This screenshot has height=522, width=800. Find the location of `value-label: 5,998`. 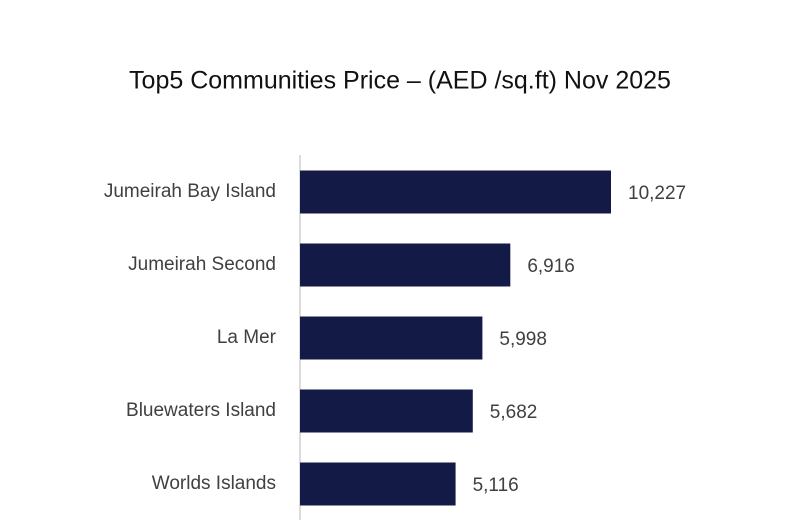

value-label: 5,998 is located at coordinates (523, 339).